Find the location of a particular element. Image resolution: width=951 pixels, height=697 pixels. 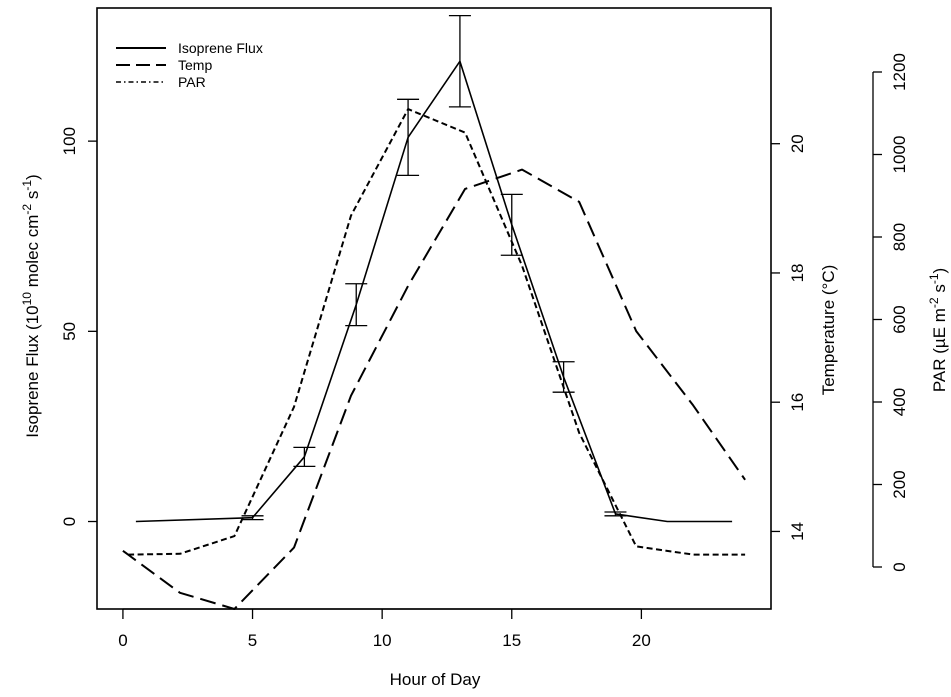

y-temp-axis-title: Temperature (°C) is located at coordinates (828, 330).